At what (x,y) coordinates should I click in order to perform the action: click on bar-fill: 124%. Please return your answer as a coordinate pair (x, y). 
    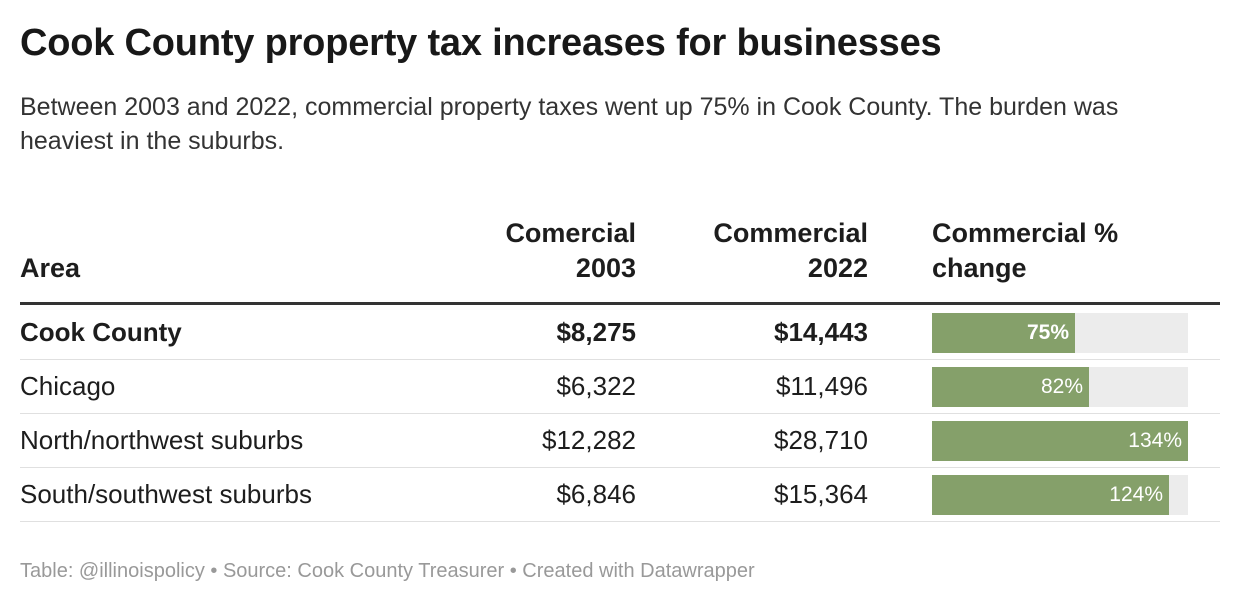
    Looking at the image, I should click on (1050, 495).